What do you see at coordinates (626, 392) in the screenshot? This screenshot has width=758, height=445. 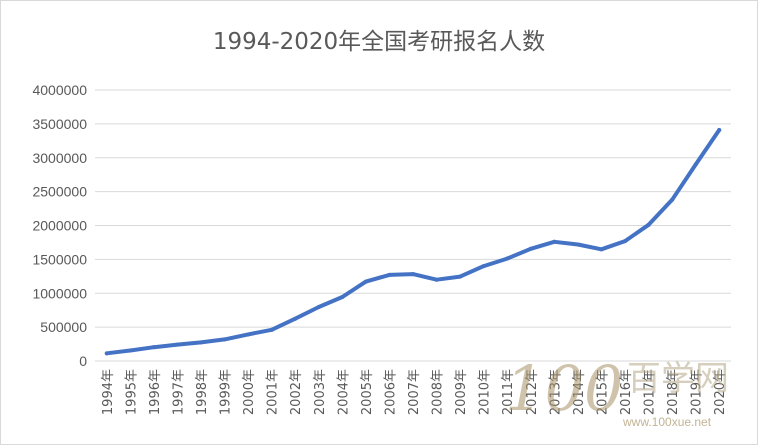 I see `x-tick-label: 2016年` at bounding box center [626, 392].